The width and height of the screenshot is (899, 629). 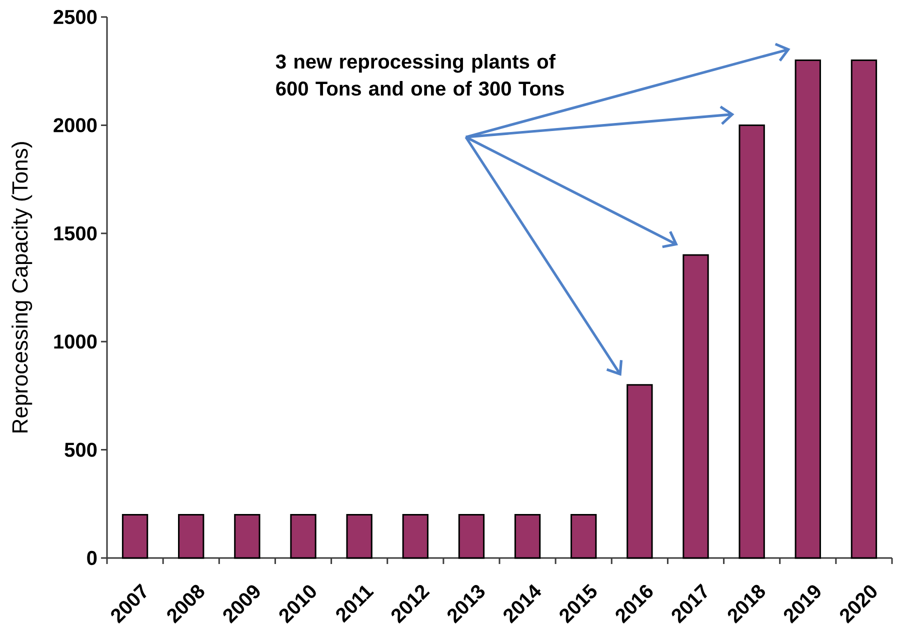 I want to click on y-tick-label: 500, so click(x=80, y=449).